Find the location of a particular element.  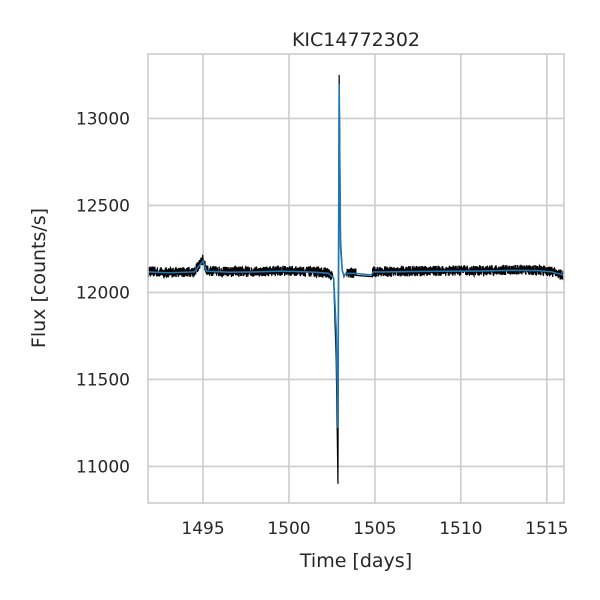

y-tick-label: 11000 is located at coordinates (103, 467).